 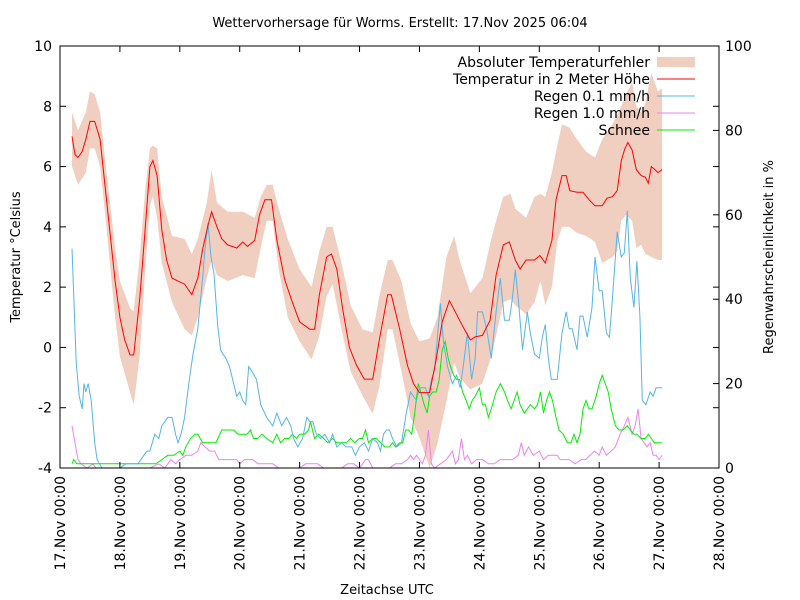 What do you see at coordinates (738, 47) in the screenshot?
I see `y2-tick-label: 100` at bounding box center [738, 47].